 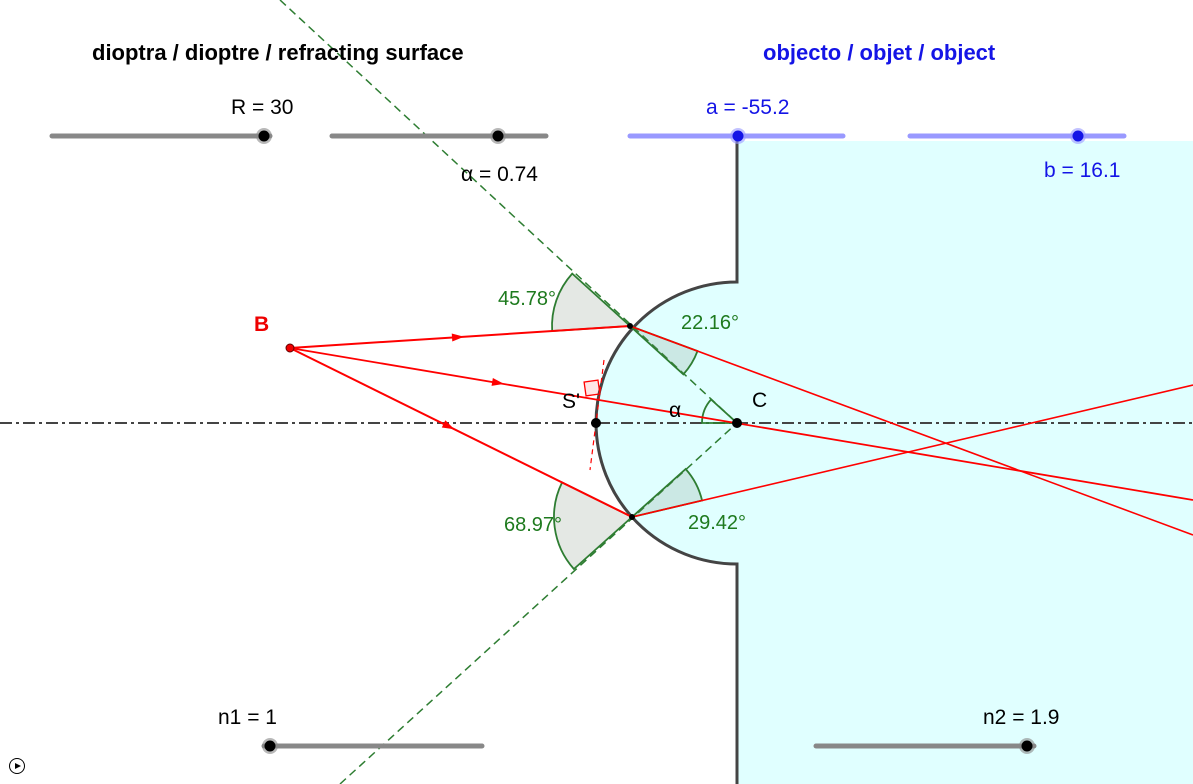 I want to click on incidence-point-bottom, so click(x=632, y=517).